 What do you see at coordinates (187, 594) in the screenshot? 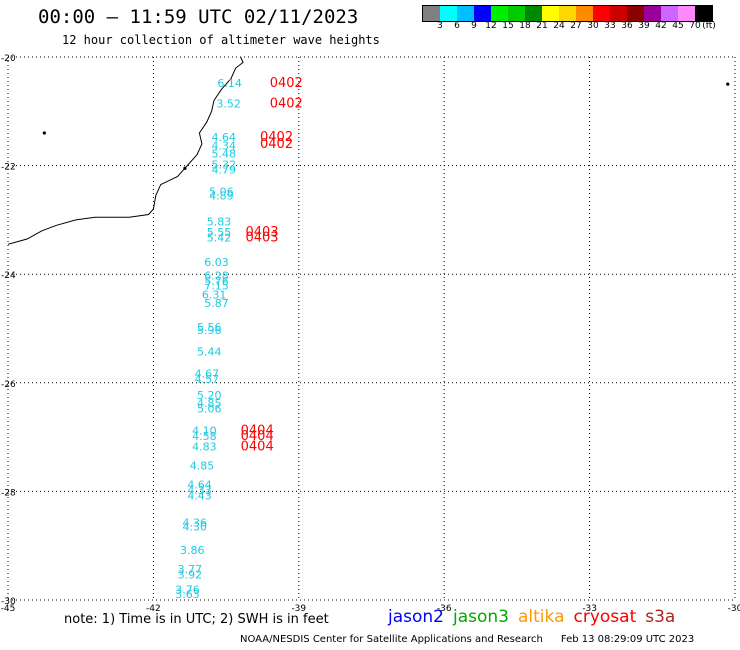
I see `swh-value-label: 3.63` at bounding box center [187, 594].